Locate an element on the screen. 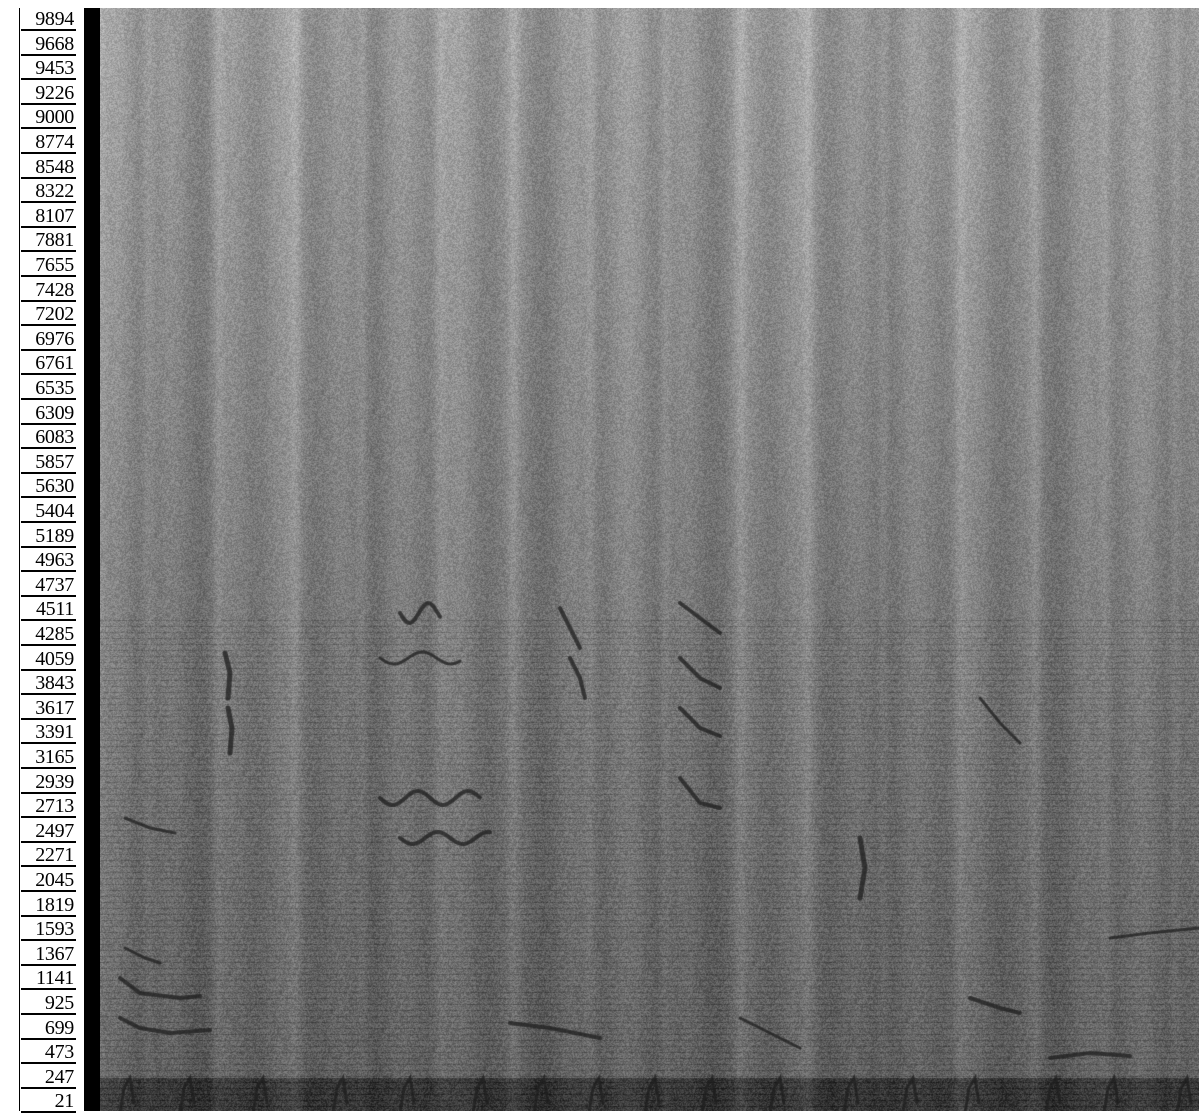 The height and width of the screenshot is (1113, 1199). axis-line is located at coordinates (19, 559).